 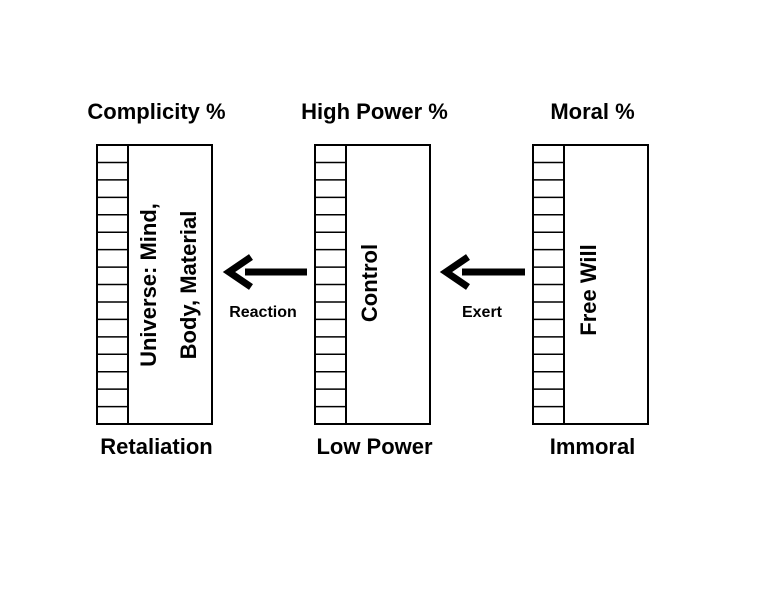 I want to click on top-label: Moral %, so click(x=592, y=111).